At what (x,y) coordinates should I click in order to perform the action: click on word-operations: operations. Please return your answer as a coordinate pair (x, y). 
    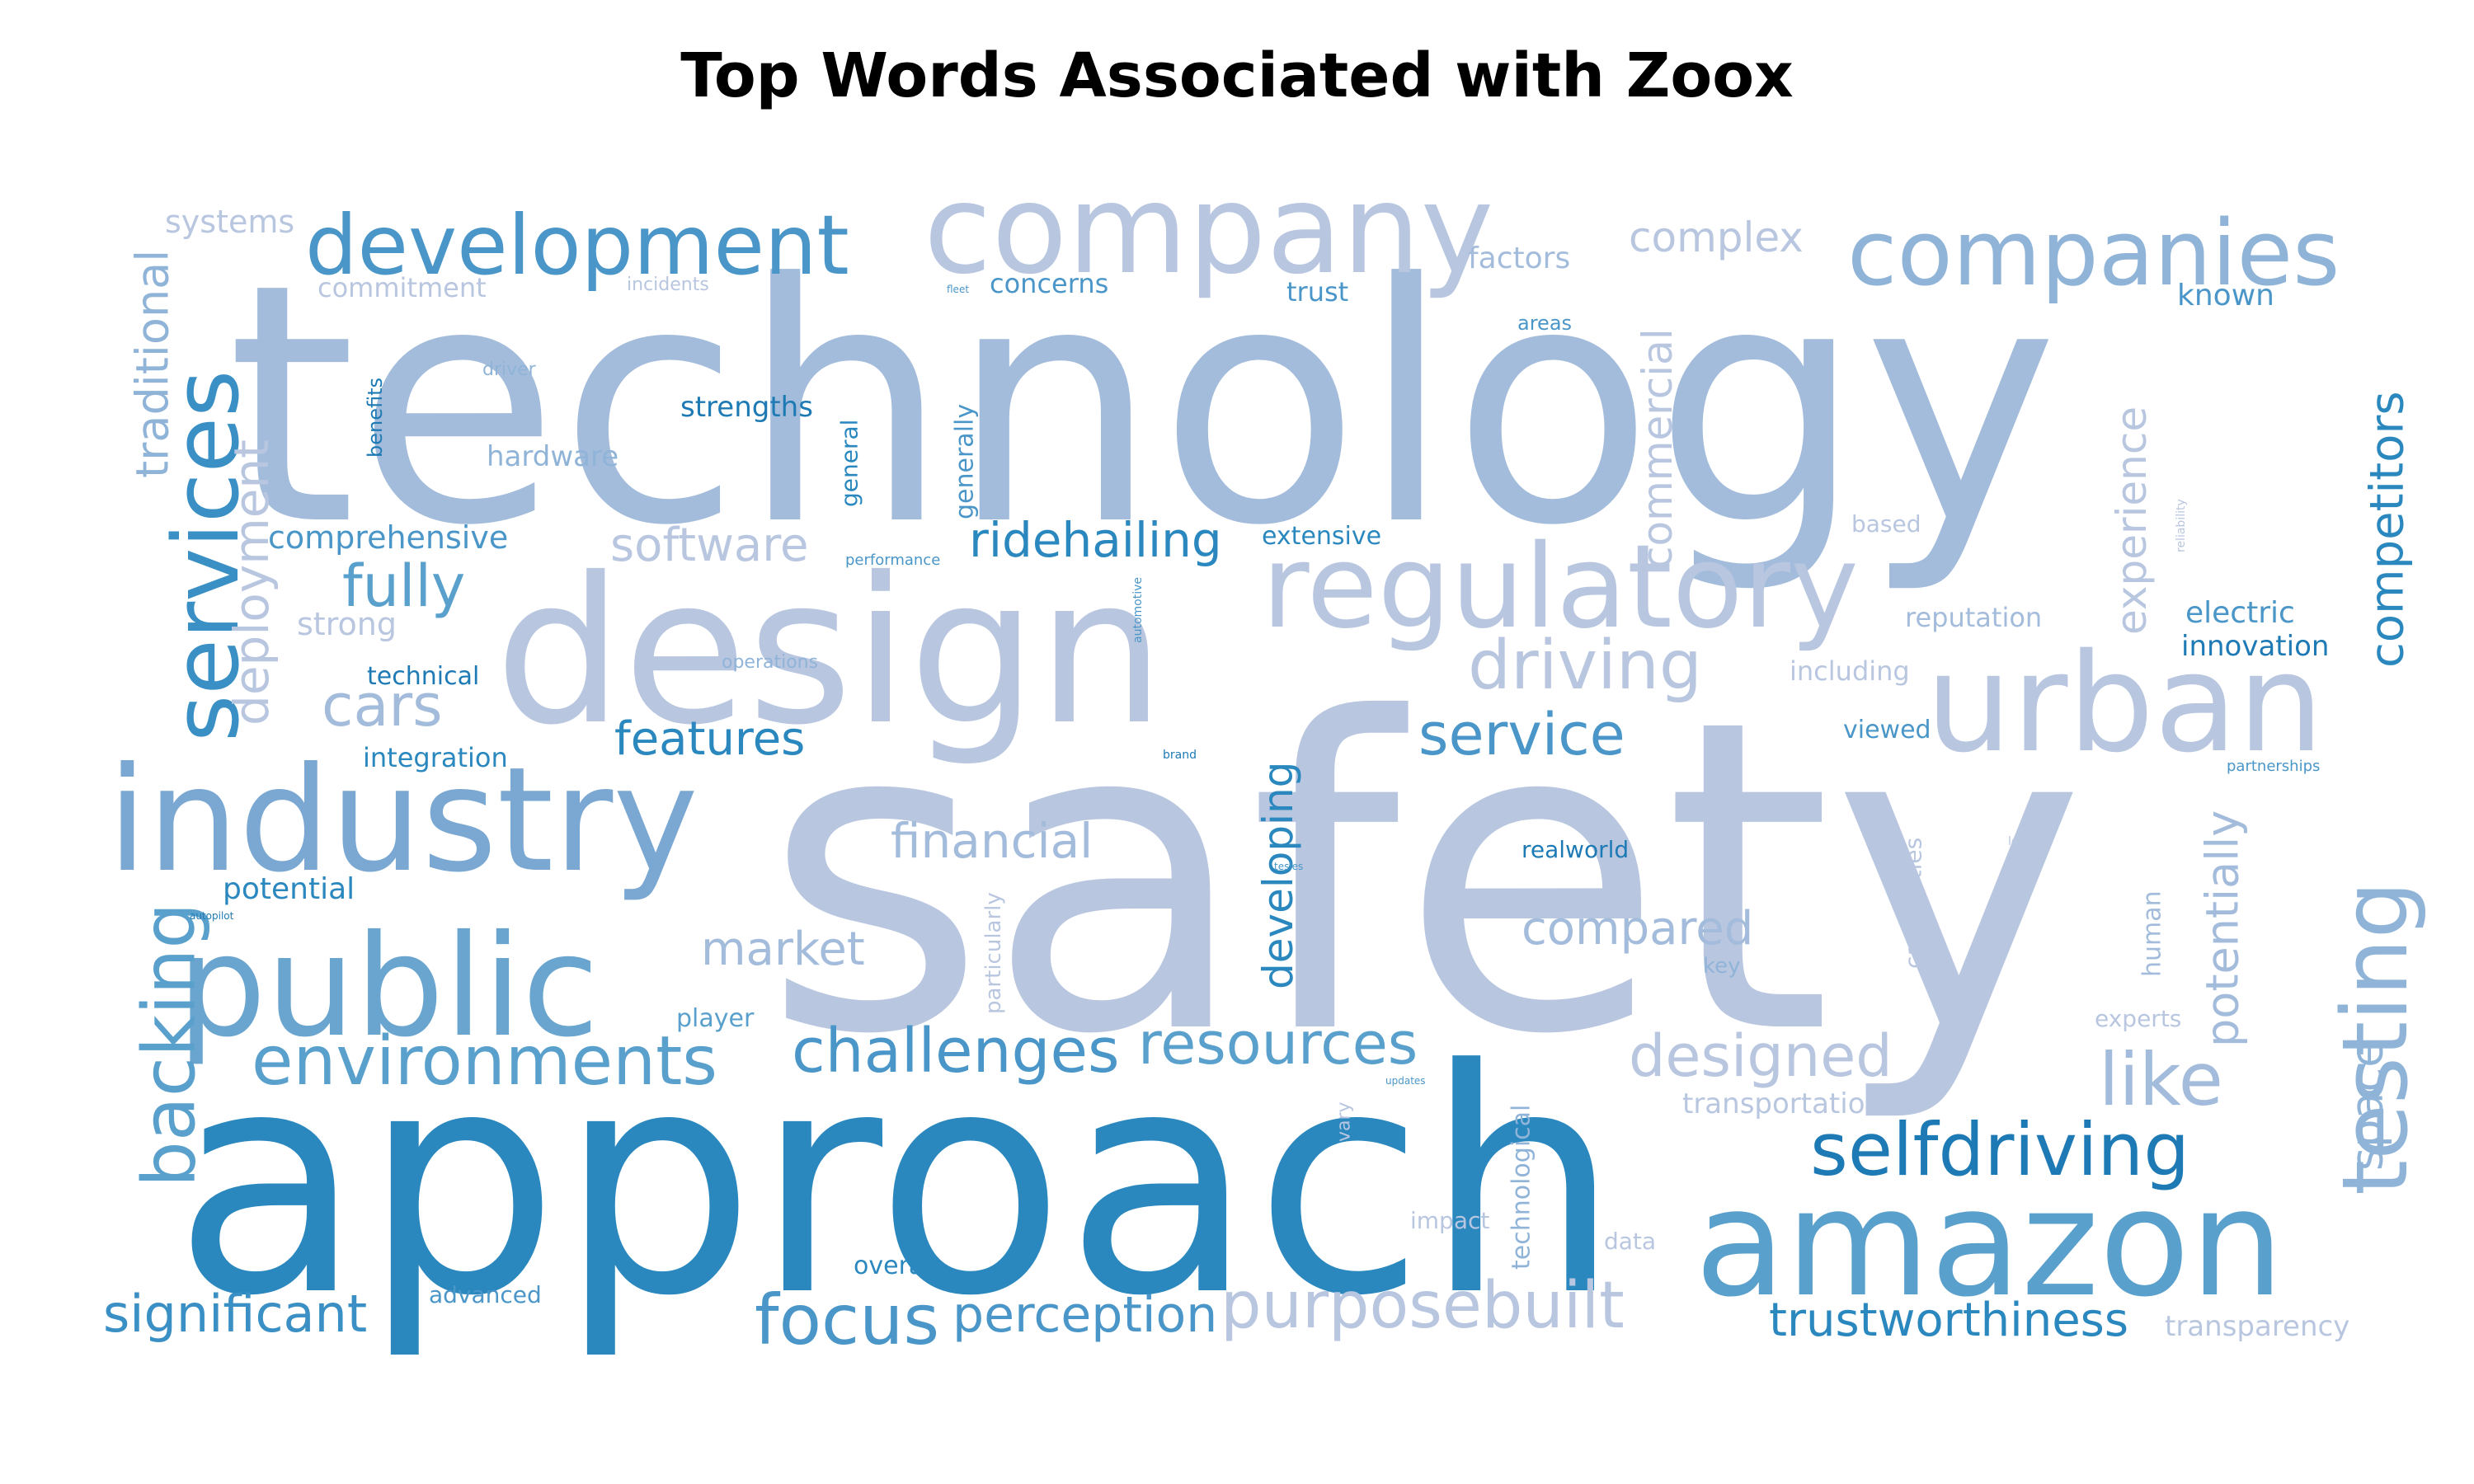
    Looking at the image, I should click on (770, 662).